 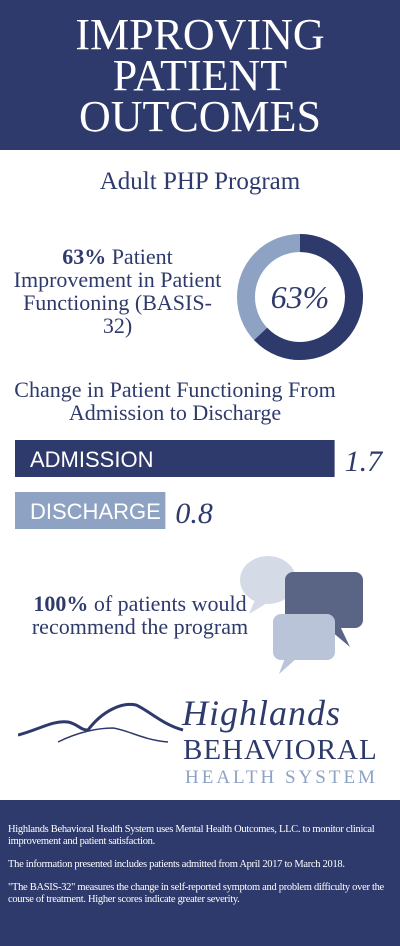 I want to click on mountain-logo, so click(x=101, y=722).